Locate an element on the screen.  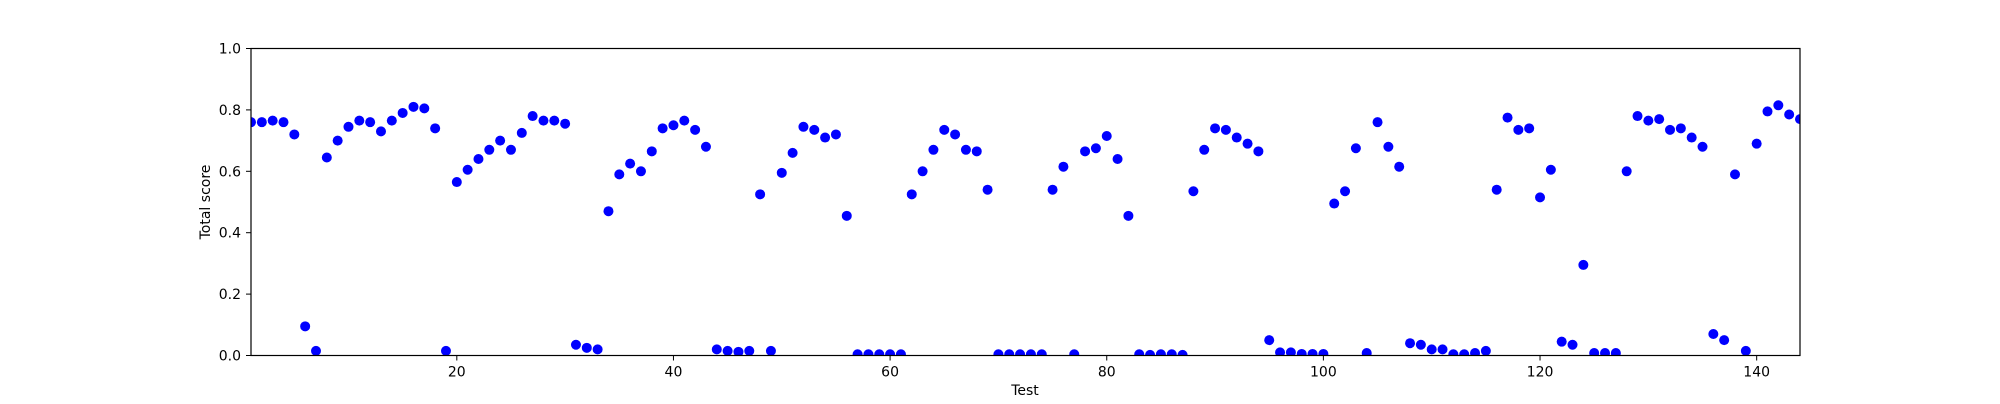
x-tick-label: 100 is located at coordinates (1323, 373).